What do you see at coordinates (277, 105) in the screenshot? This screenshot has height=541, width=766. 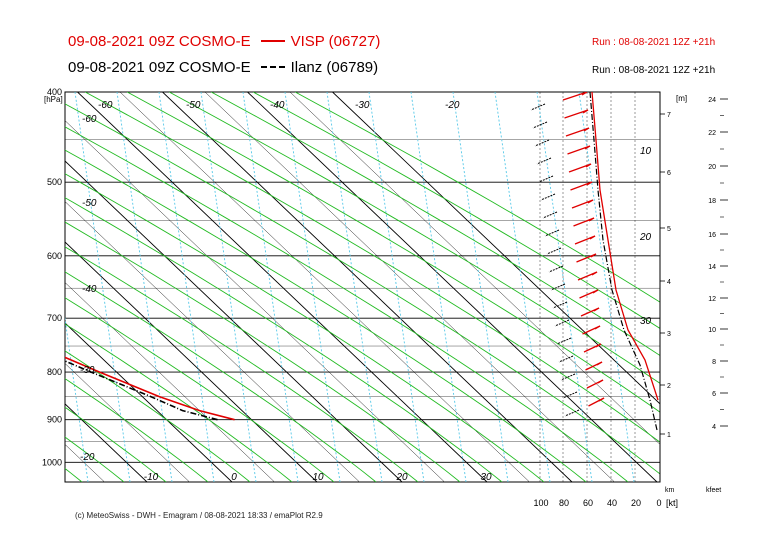 I see `isotherm-label: -40` at bounding box center [277, 105].